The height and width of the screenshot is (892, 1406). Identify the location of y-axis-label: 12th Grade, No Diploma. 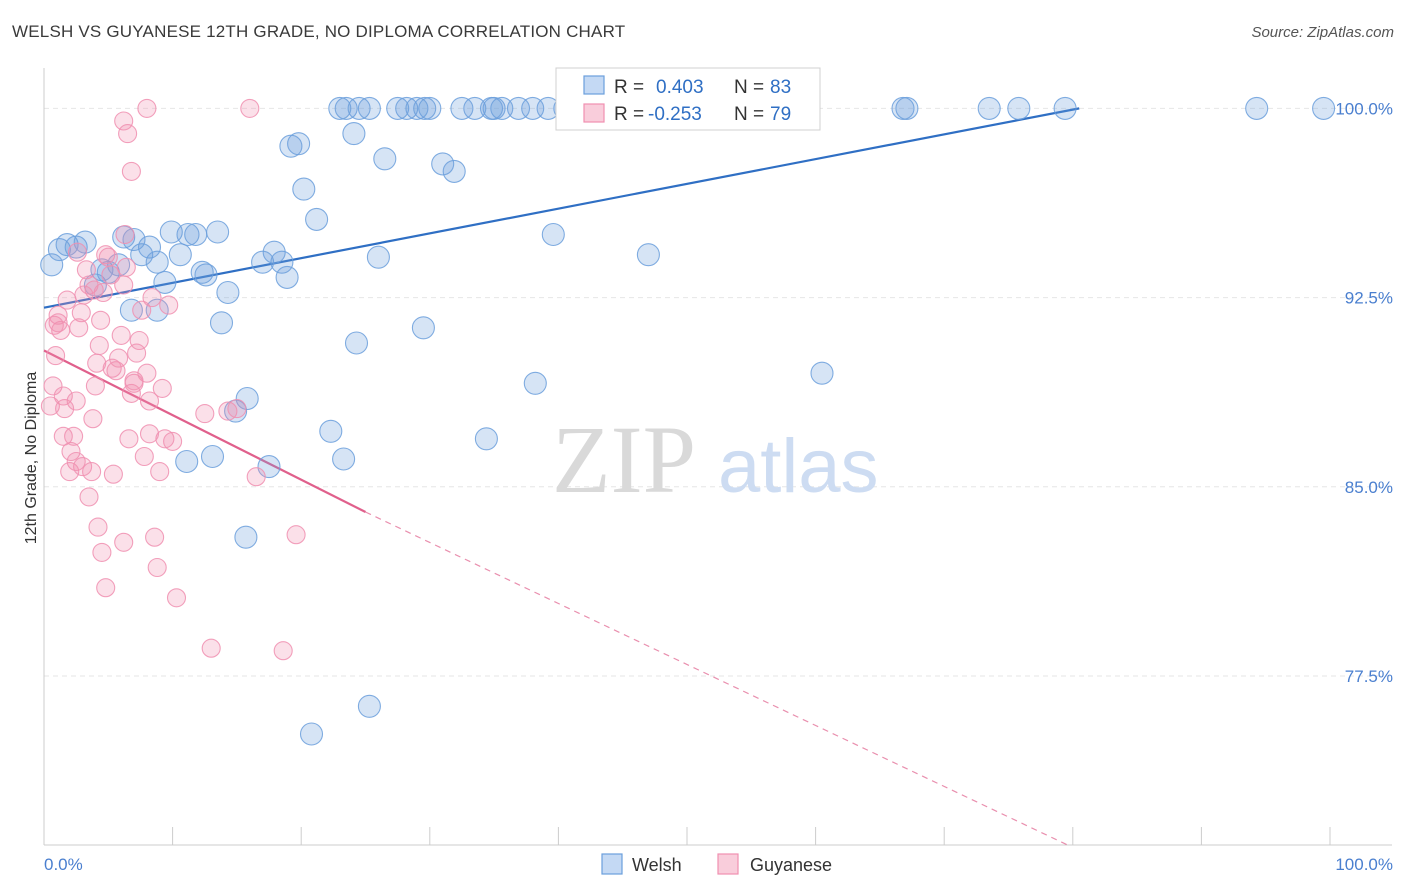
(31, 458).